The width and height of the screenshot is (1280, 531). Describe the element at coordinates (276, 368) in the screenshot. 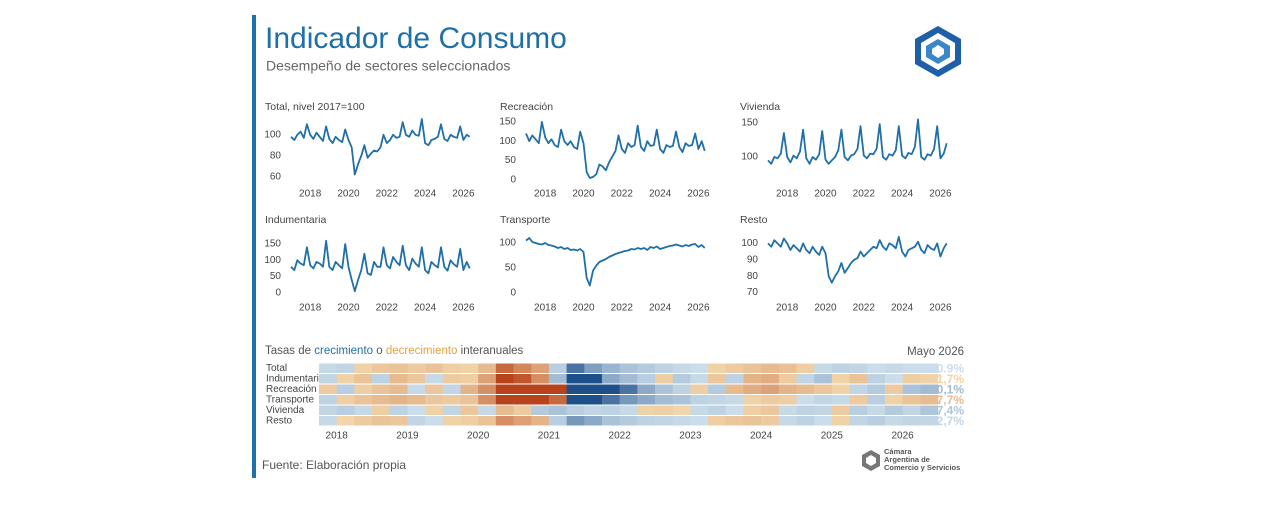

I see `row-label: Total` at that location.